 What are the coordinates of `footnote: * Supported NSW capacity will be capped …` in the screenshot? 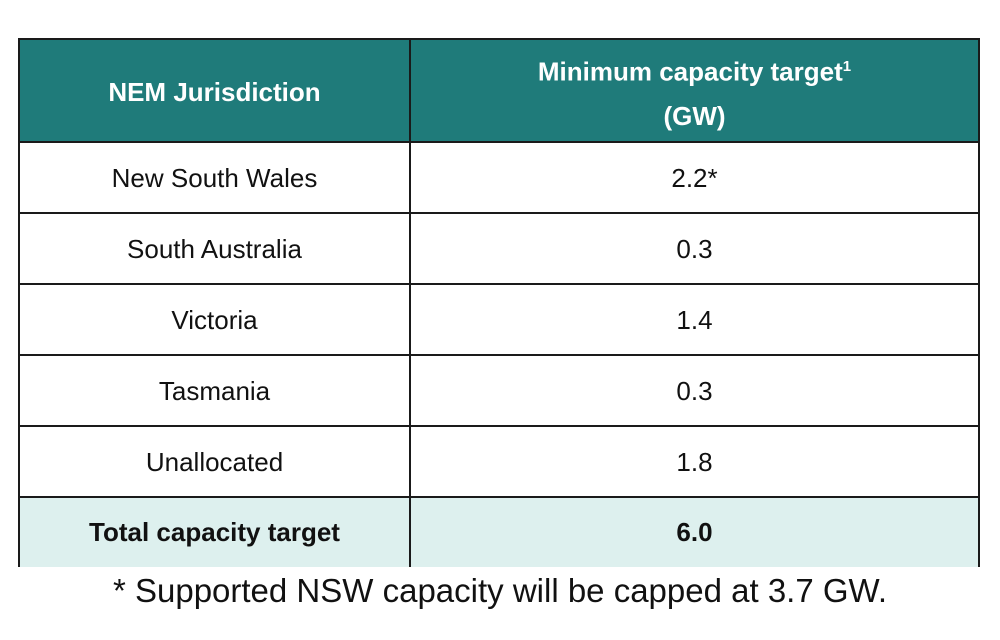 It's located at (500, 590).